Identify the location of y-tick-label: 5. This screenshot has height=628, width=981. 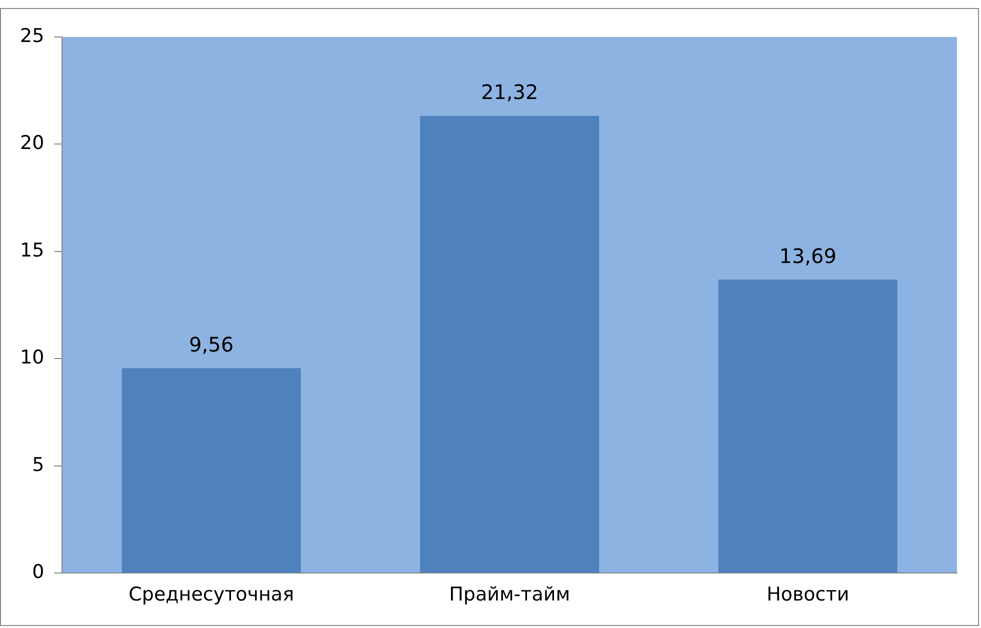
(38, 465).